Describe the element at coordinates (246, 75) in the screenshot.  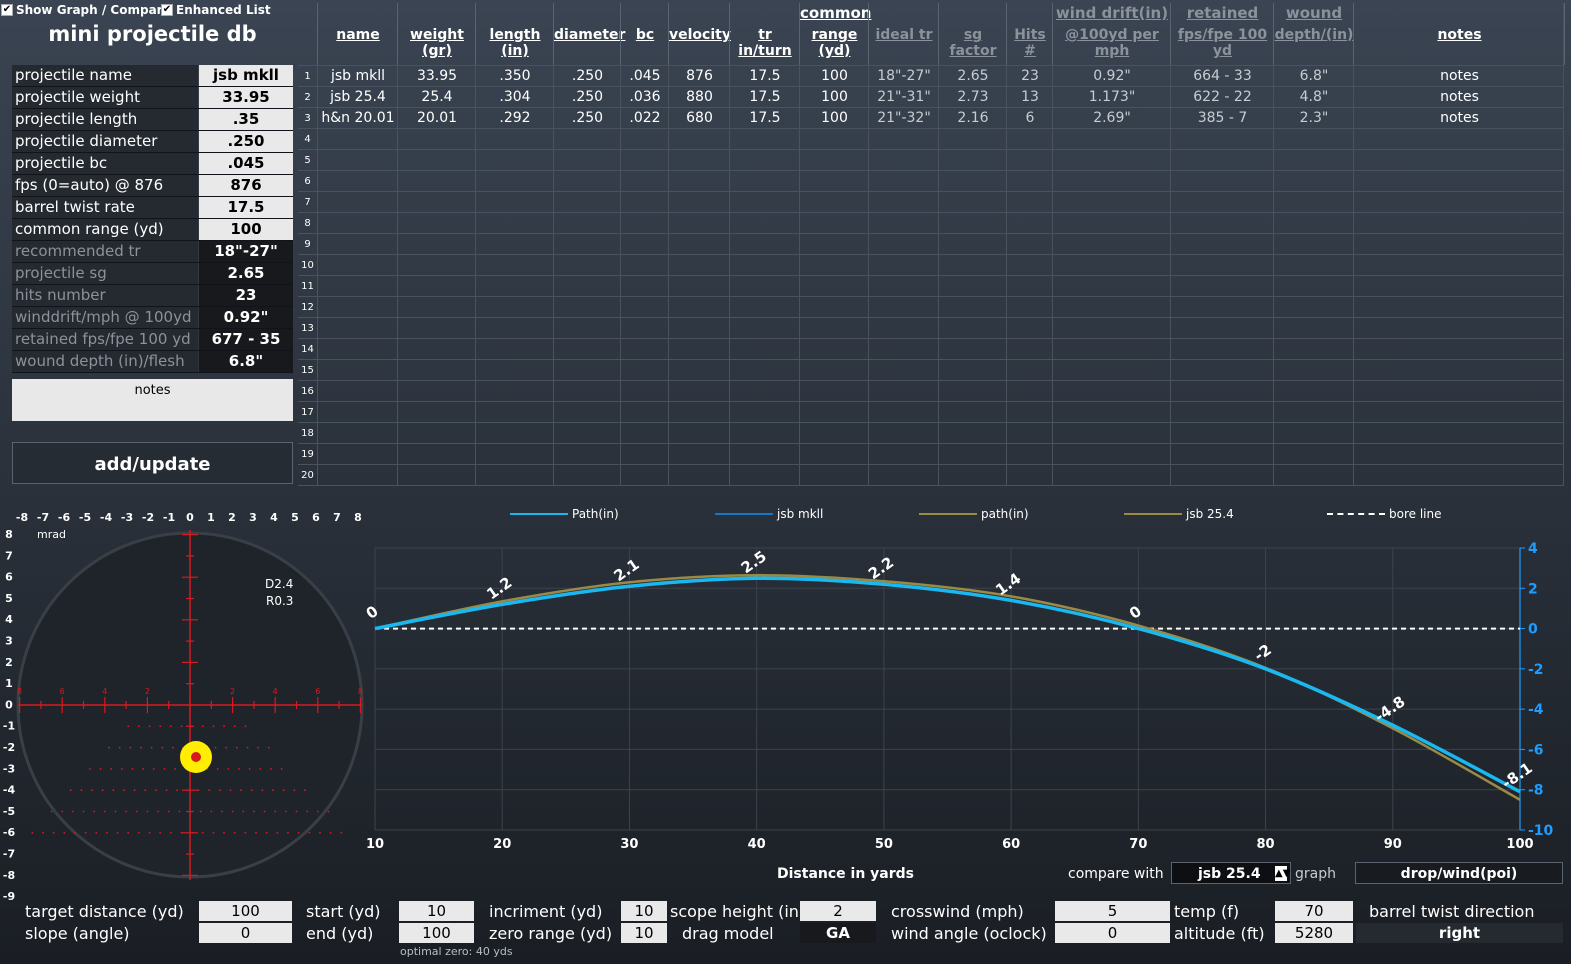
I see `form-value: jsb mkll` at that location.